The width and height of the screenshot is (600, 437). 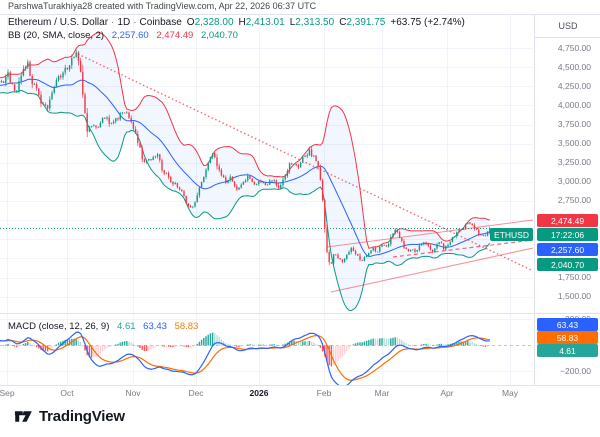 What do you see at coordinates (567, 337) in the screenshot?
I see `macd-signal-badge: 58.83` at bounding box center [567, 337].